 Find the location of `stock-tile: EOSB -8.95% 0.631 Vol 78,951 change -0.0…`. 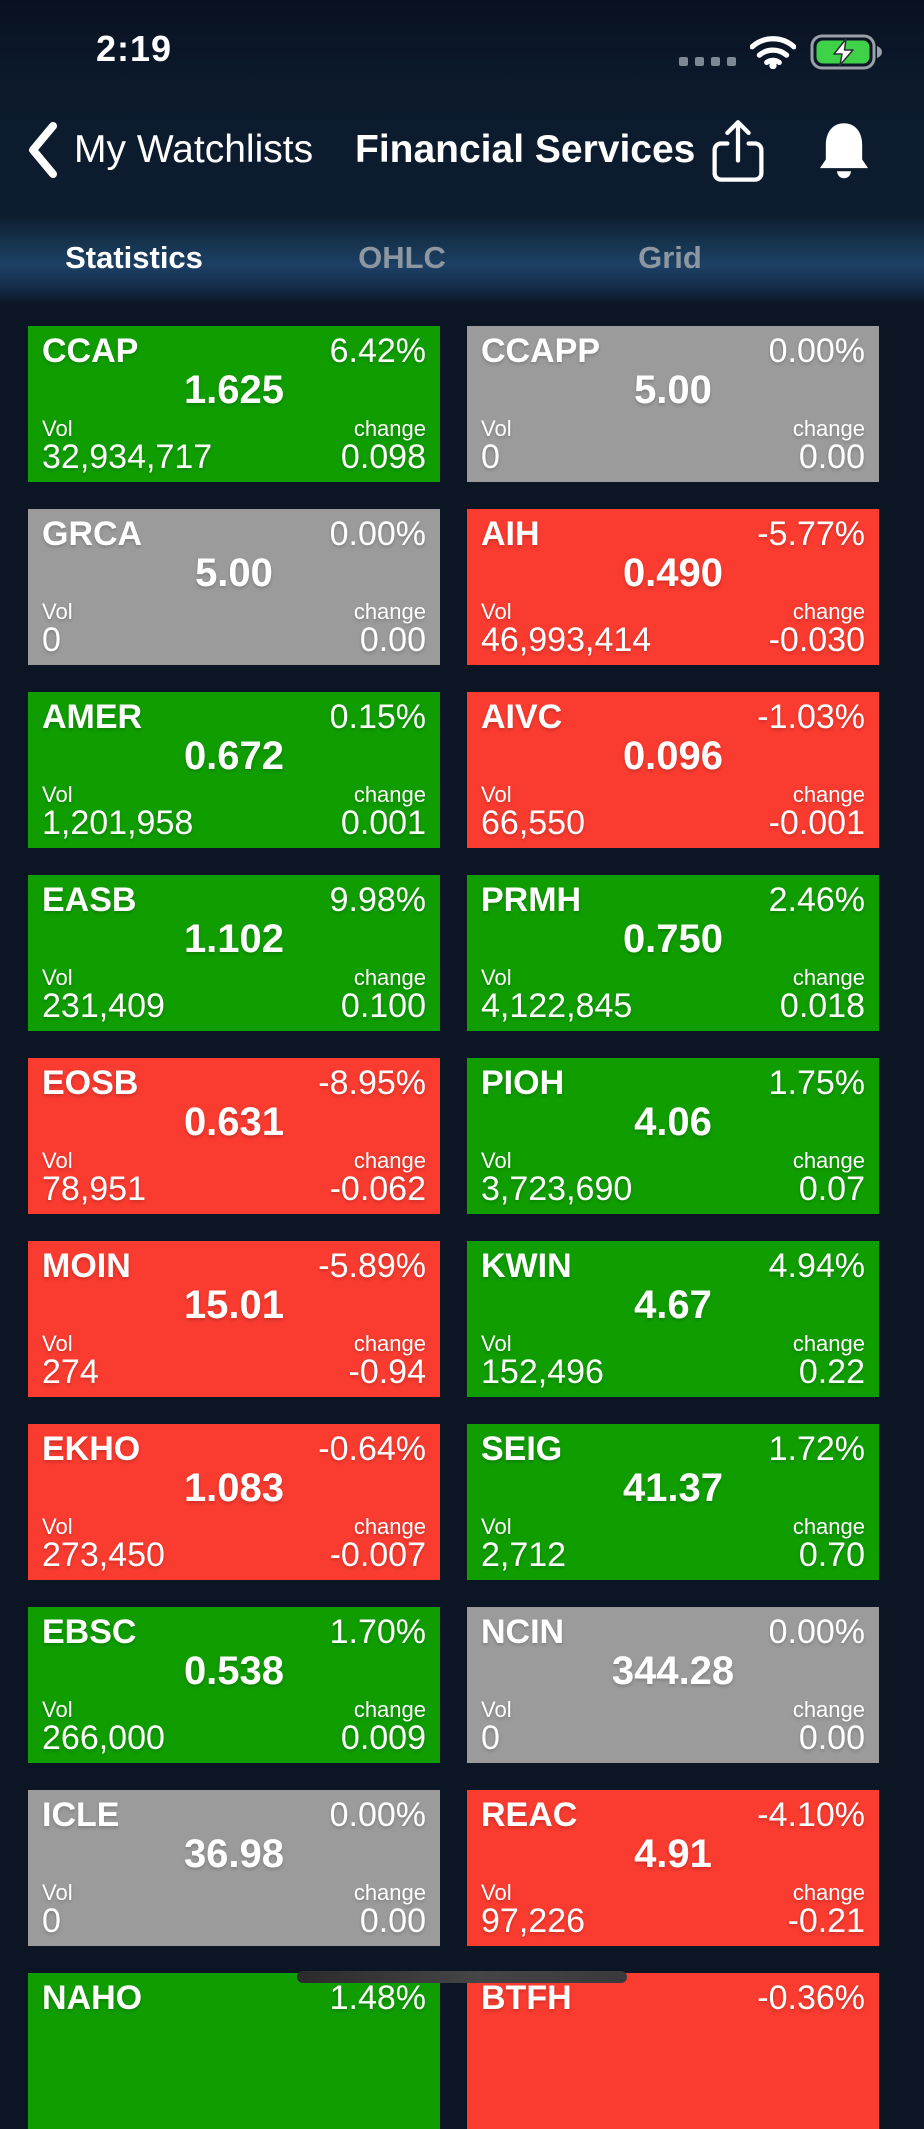

stock-tile: EOSB -8.95% 0.631 Vol 78,951 change -0.0… is located at coordinates (234, 1136).